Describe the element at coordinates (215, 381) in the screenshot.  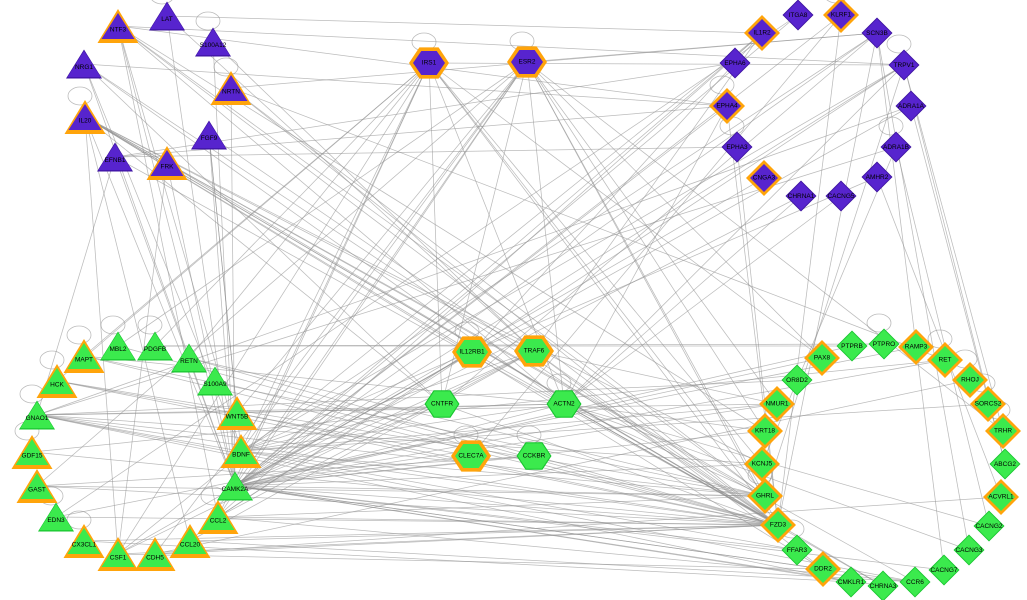
I see `node-S100A9: S100A9` at that location.